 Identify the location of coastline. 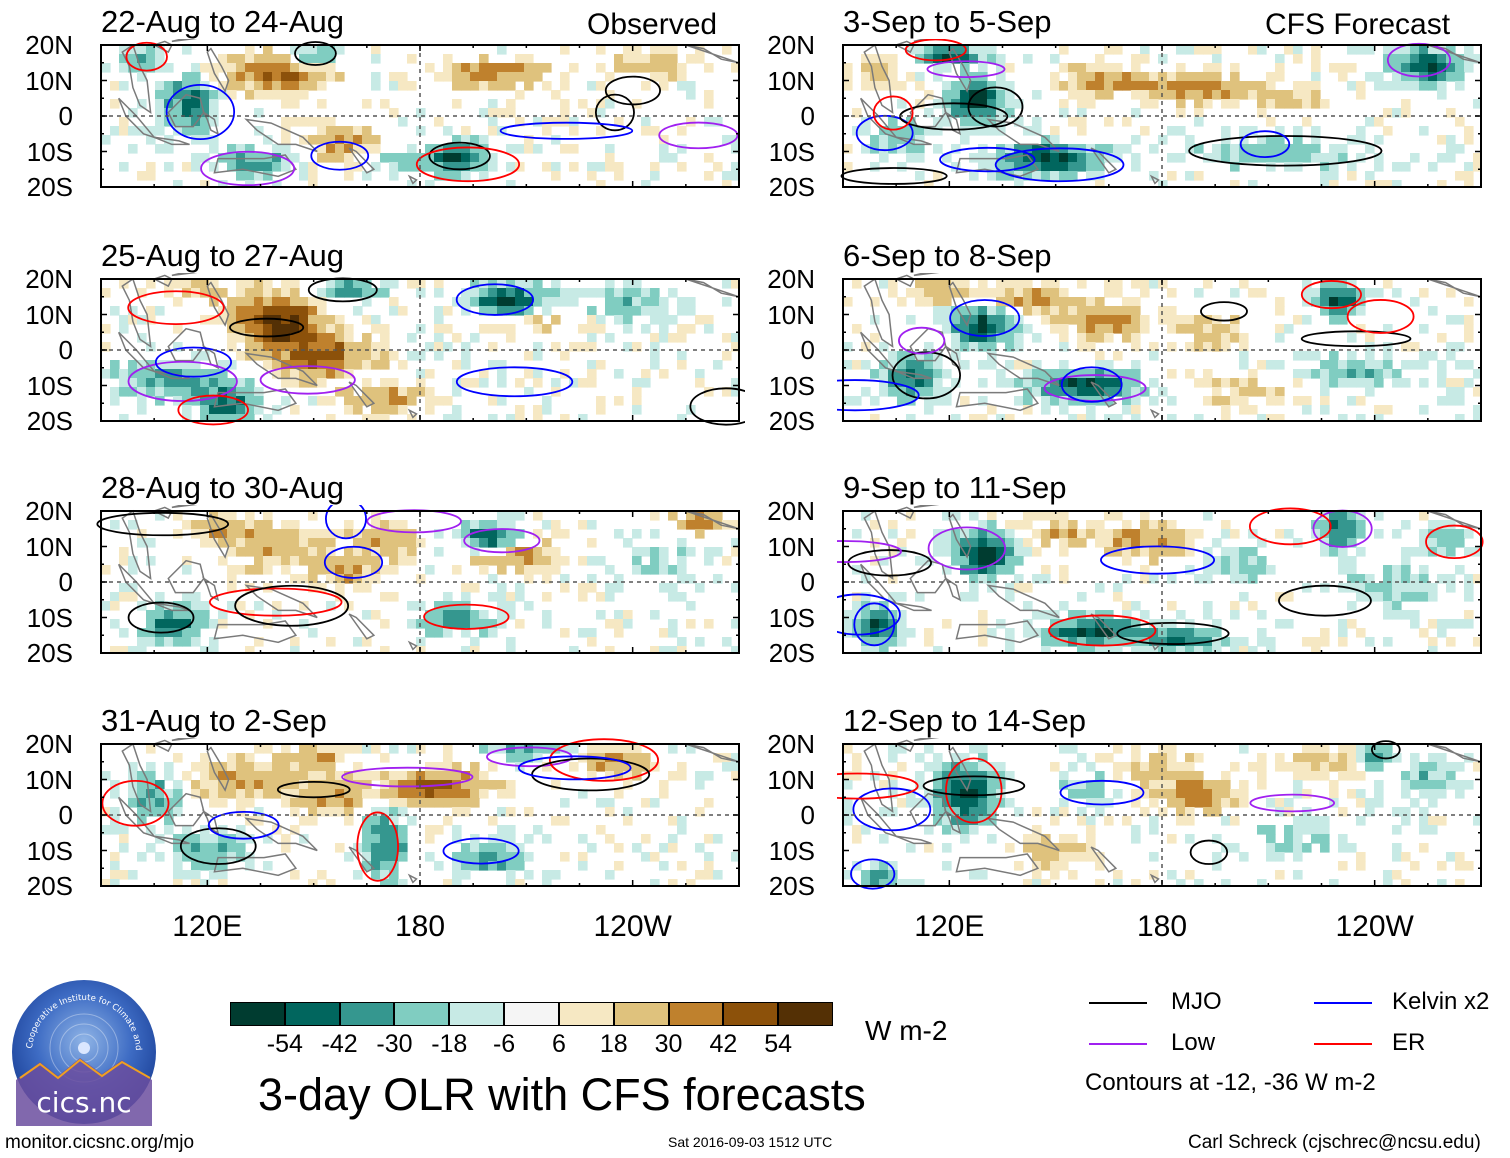
(878, 313).